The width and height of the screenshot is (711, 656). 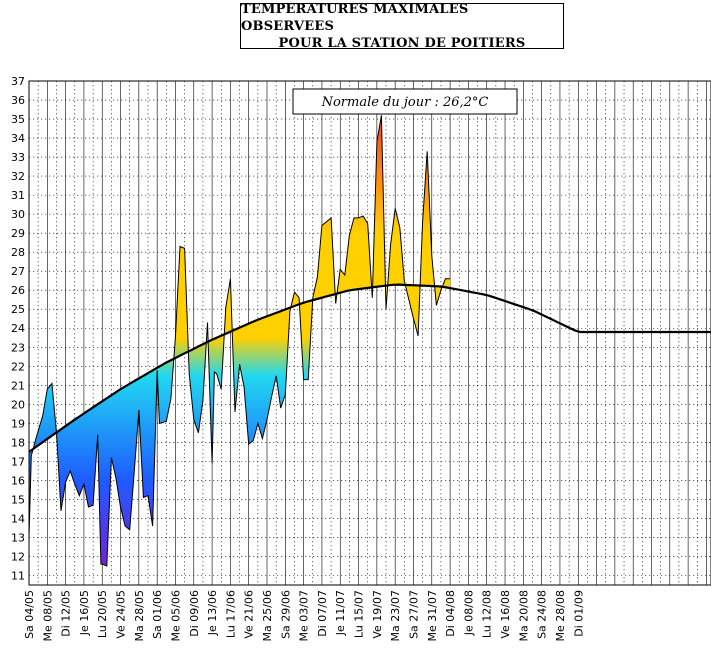 I want to click on normal-annotation: Normale du jour : 26,2°C, so click(x=405, y=101).